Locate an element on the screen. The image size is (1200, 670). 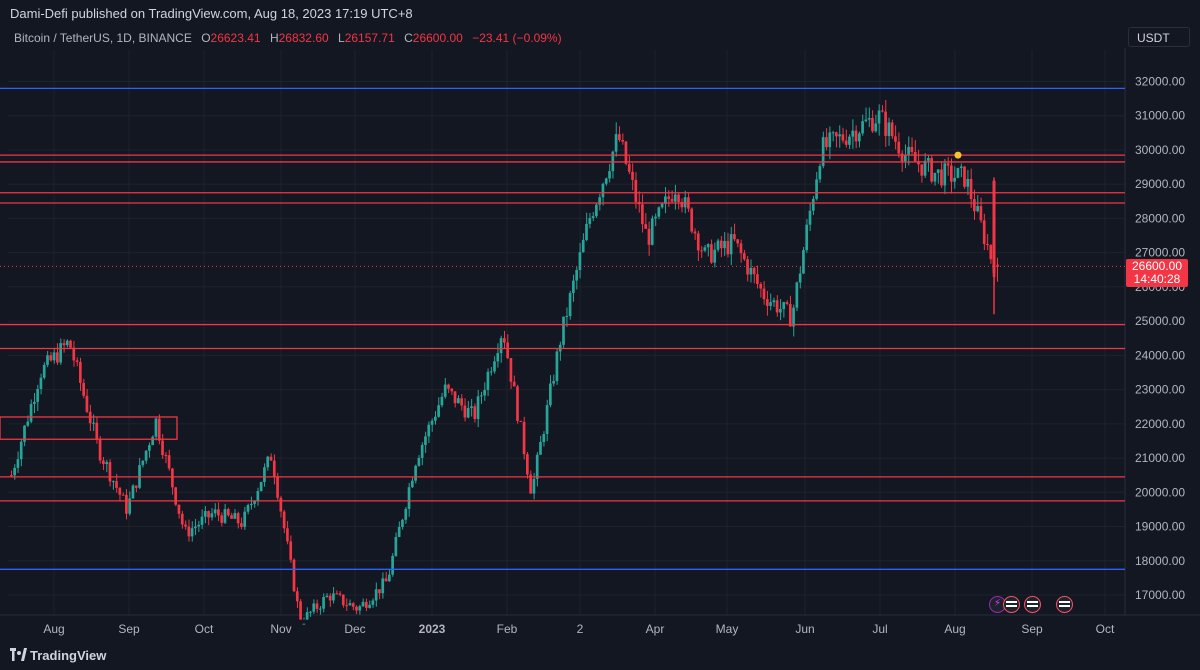
y-tick-label: 18000.00 is located at coordinates (1160, 561).